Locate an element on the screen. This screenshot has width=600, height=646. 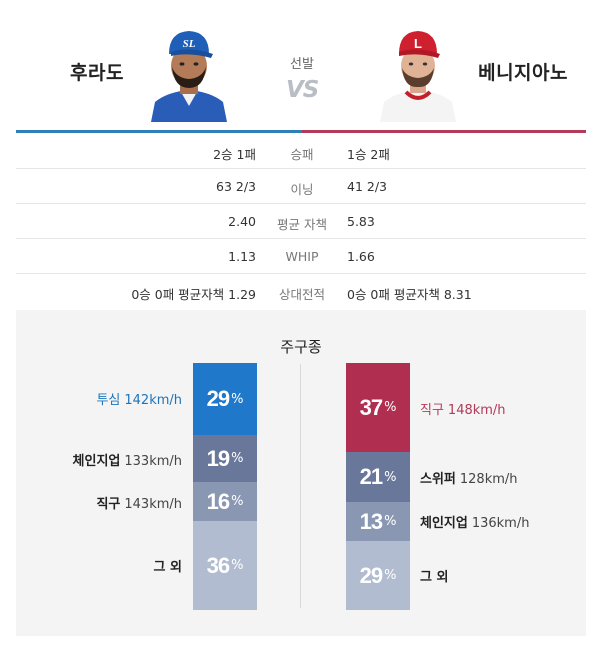
pitch-bar-segment: 16% is located at coordinates (225, 501).